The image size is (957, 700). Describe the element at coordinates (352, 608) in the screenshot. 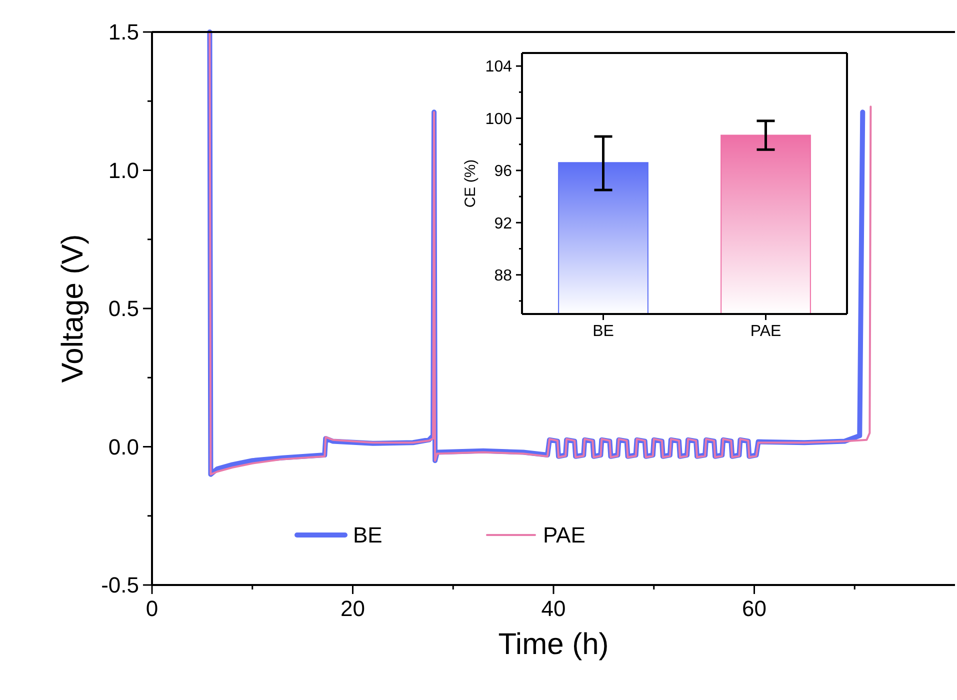

I see `x-tick-label: 20` at that location.